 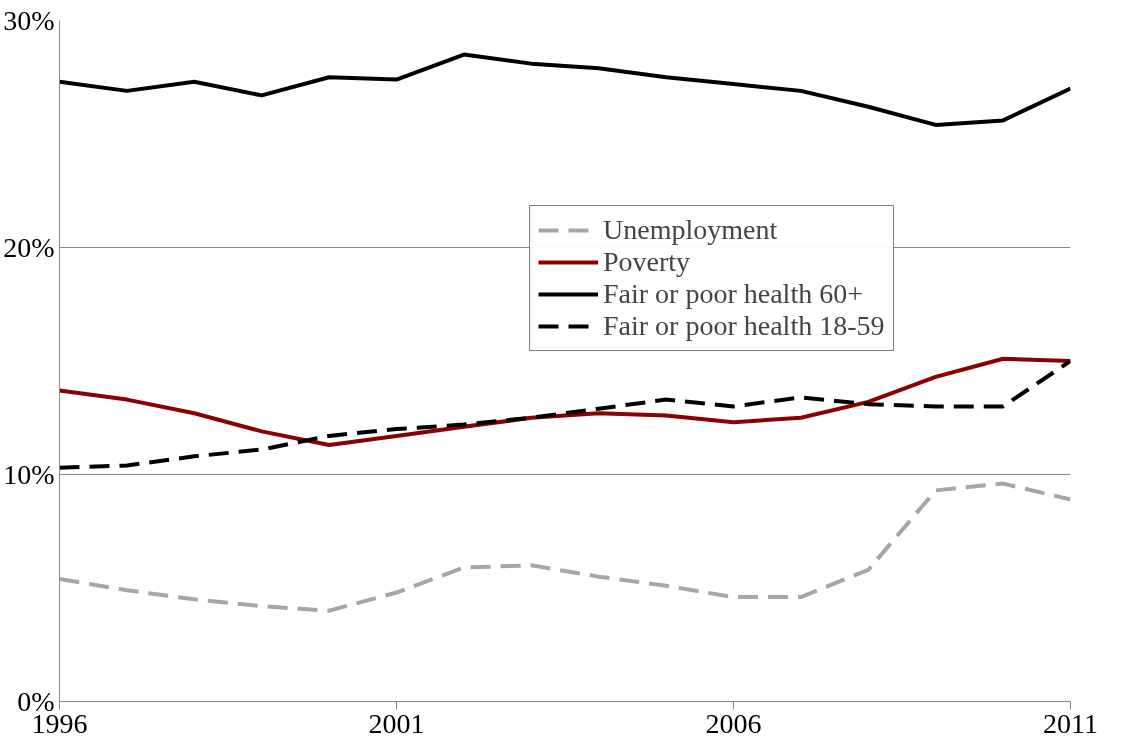 What do you see at coordinates (29, 20) in the screenshot?
I see `y-tick-label: 30%` at bounding box center [29, 20].